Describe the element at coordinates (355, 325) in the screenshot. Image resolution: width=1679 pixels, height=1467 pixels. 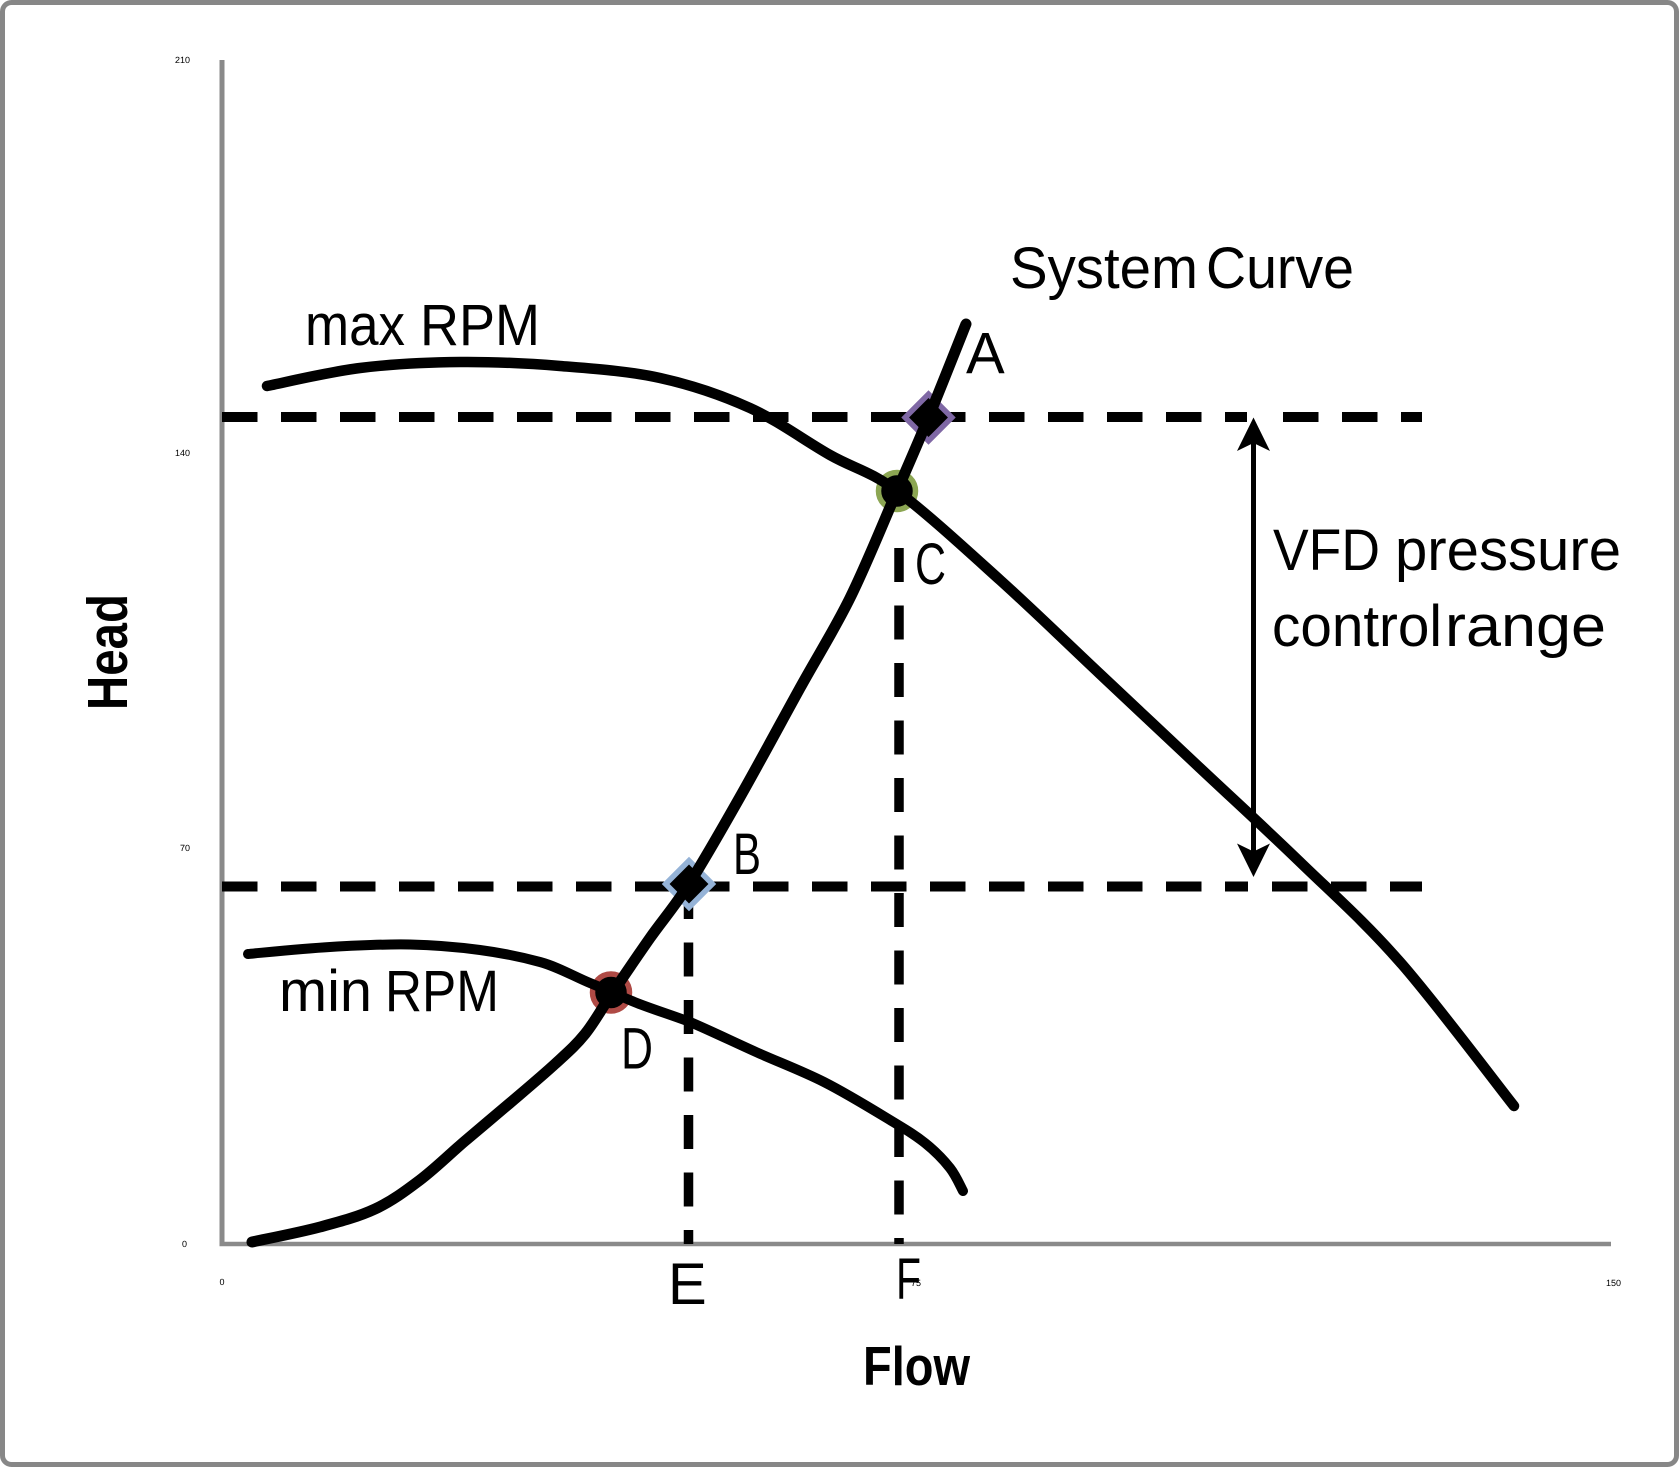
I see `svg-text: max` at that location.